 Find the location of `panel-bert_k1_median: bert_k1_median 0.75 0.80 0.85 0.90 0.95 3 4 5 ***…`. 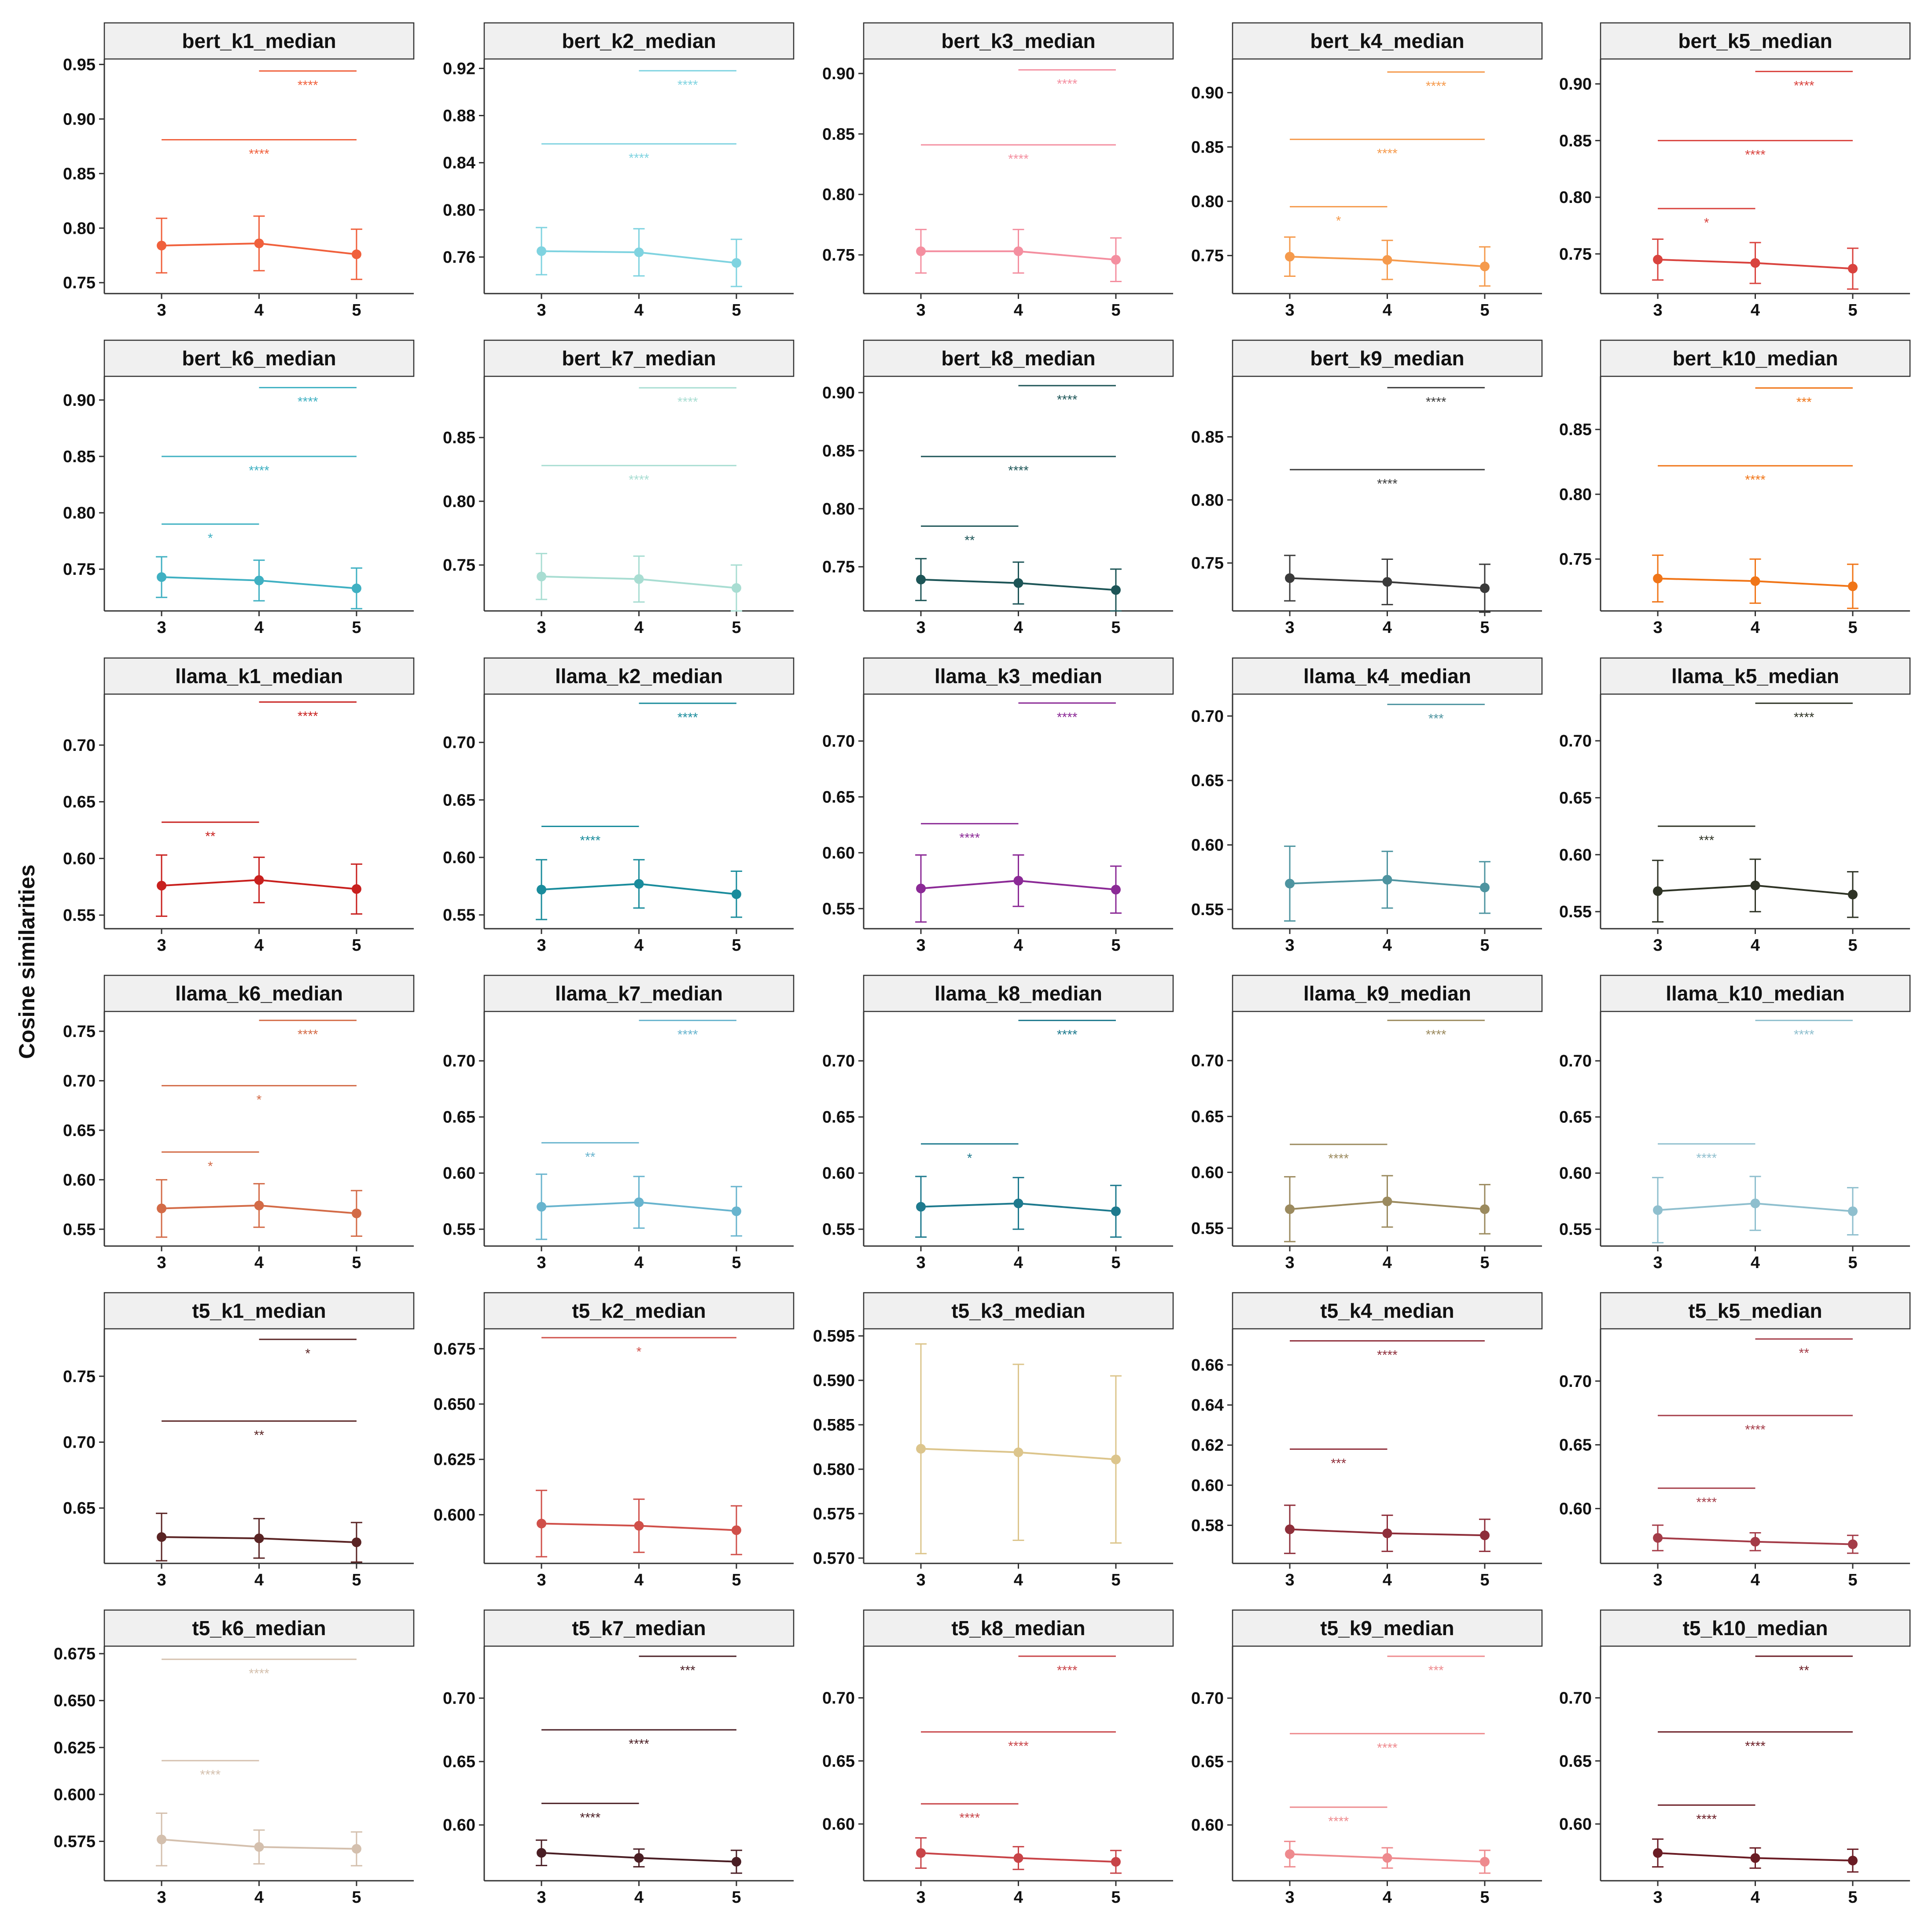

panel-bert_k1_median: bert_k1_median 0.75 0.80 0.85 0.90 0.95 3 4 5 ***… is located at coordinates (239, 171).